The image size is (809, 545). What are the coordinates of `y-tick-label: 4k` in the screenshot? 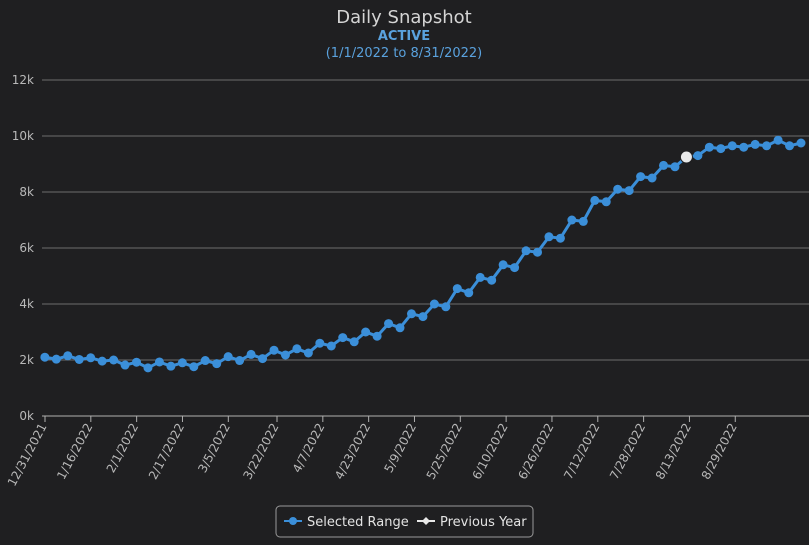 It's located at (26, 304).